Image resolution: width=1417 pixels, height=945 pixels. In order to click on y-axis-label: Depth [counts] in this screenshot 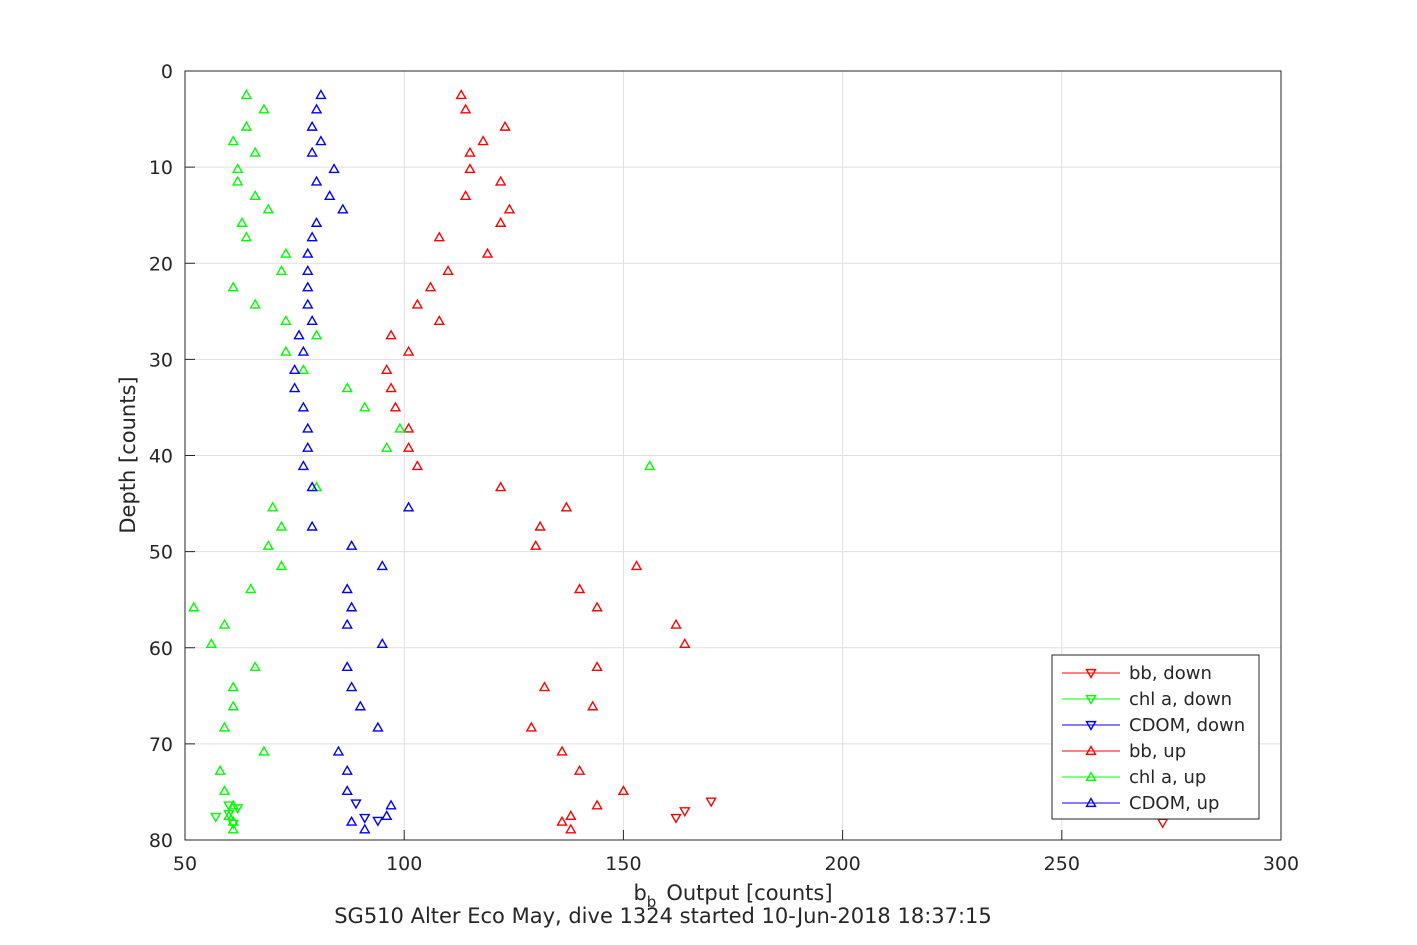, I will do `click(128, 454)`.